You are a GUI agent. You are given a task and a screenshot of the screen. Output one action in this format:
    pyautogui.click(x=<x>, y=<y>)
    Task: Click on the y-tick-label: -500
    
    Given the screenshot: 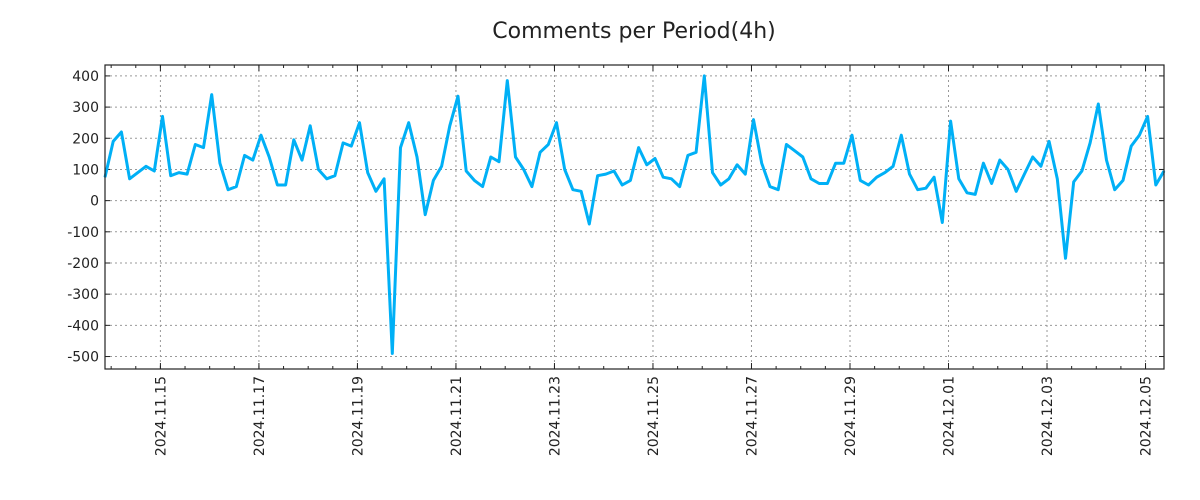 What is the action you would take?
    pyautogui.click(x=83, y=358)
    